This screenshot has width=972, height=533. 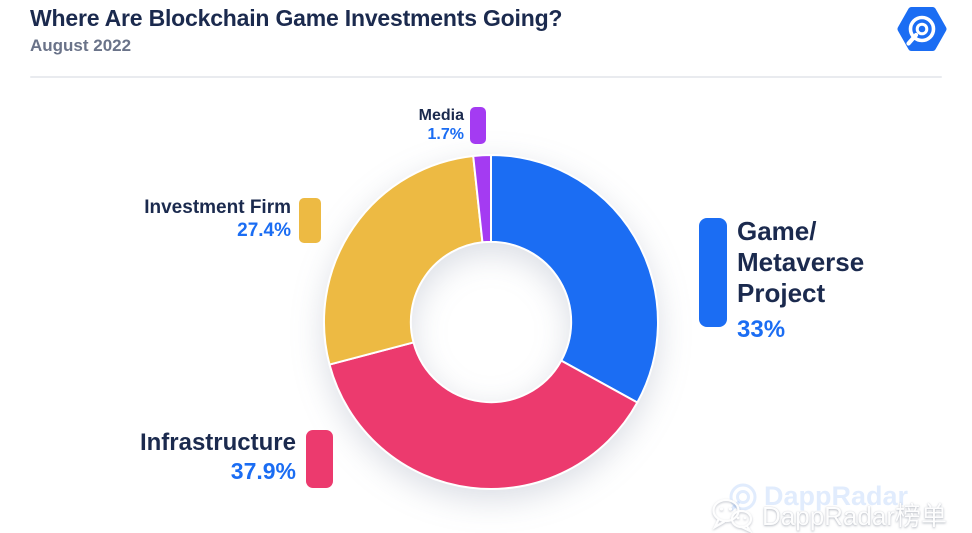 What do you see at coordinates (166, 219) in the screenshot?
I see `label-investment-firm: Investment Firm 27.4%` at bounding box center [166, 219].